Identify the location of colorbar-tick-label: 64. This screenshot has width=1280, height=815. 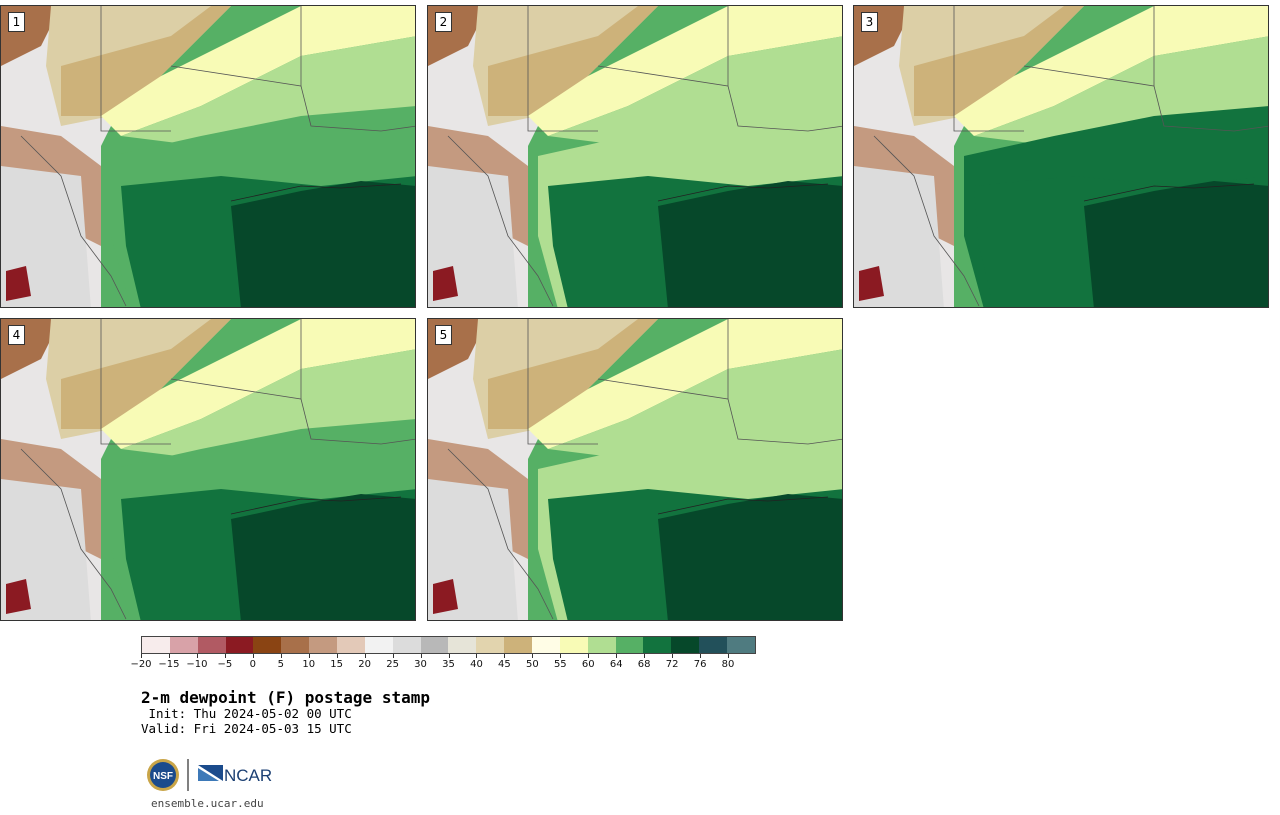
(616, 664).